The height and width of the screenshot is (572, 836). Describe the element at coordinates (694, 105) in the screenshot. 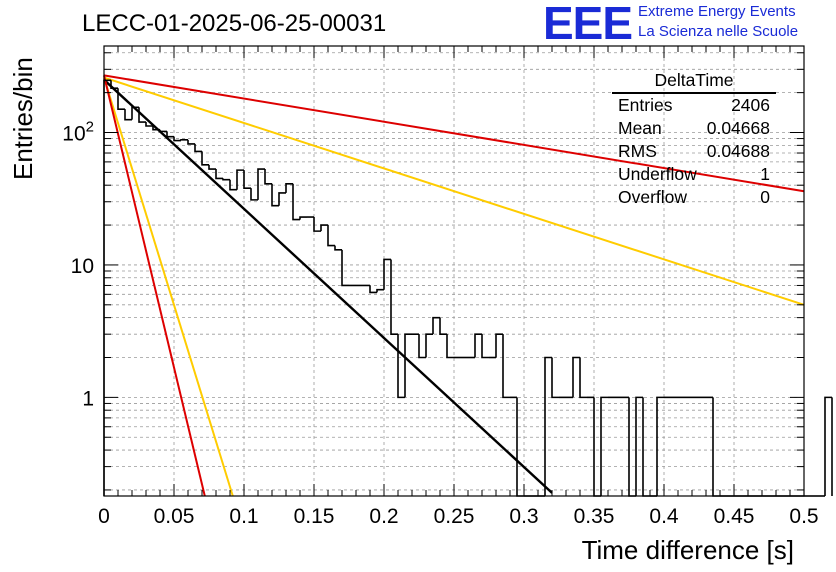

I see `stats-row-entries: Entries 2406` at that location.